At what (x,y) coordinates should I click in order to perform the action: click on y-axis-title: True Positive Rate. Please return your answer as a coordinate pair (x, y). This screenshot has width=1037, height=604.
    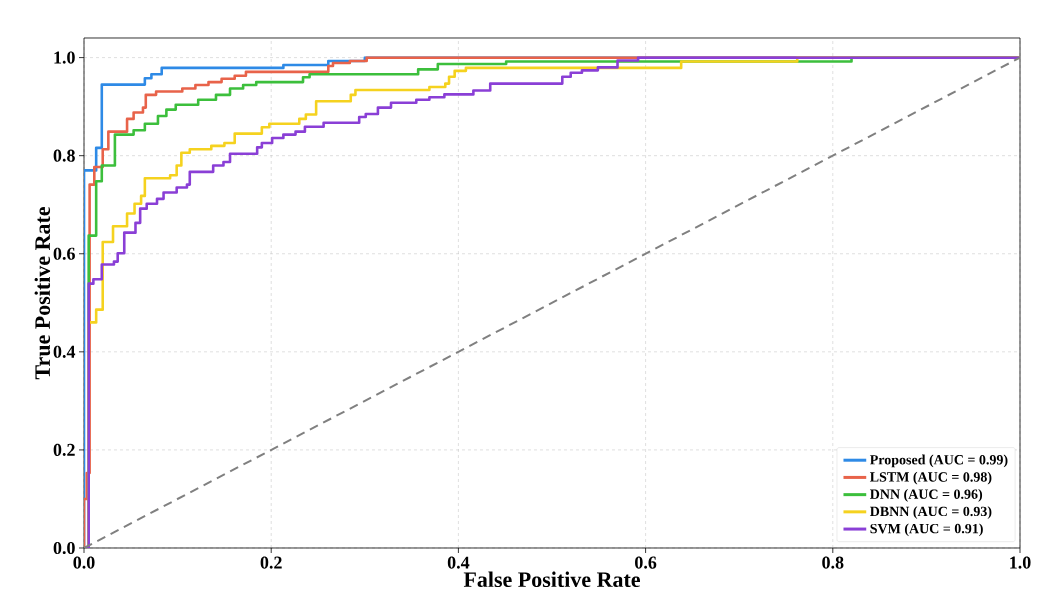
    Looking at the image, I should click on (42, 293).